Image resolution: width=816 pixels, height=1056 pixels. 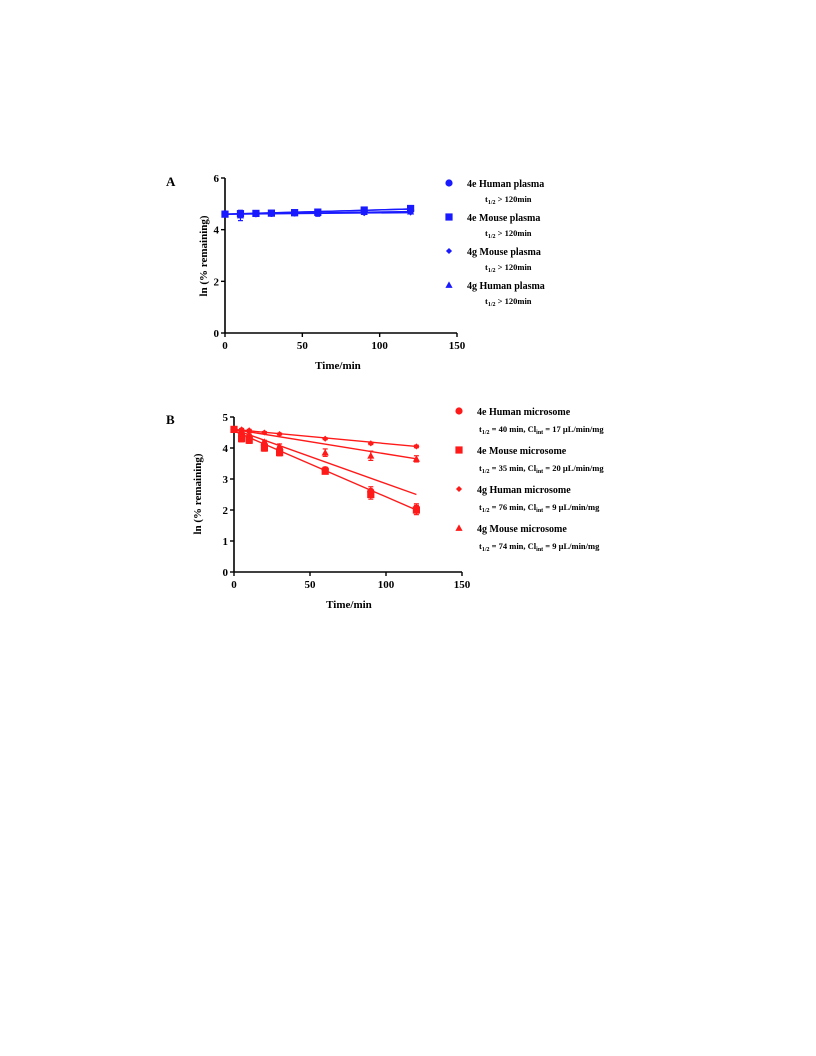 What do you see at coordinates (539, 508) in the screenshot?
I see `legend-note: t1/2 = 76 min, Clint = 9 μL/min/mg` at bounding box center [539, 508].